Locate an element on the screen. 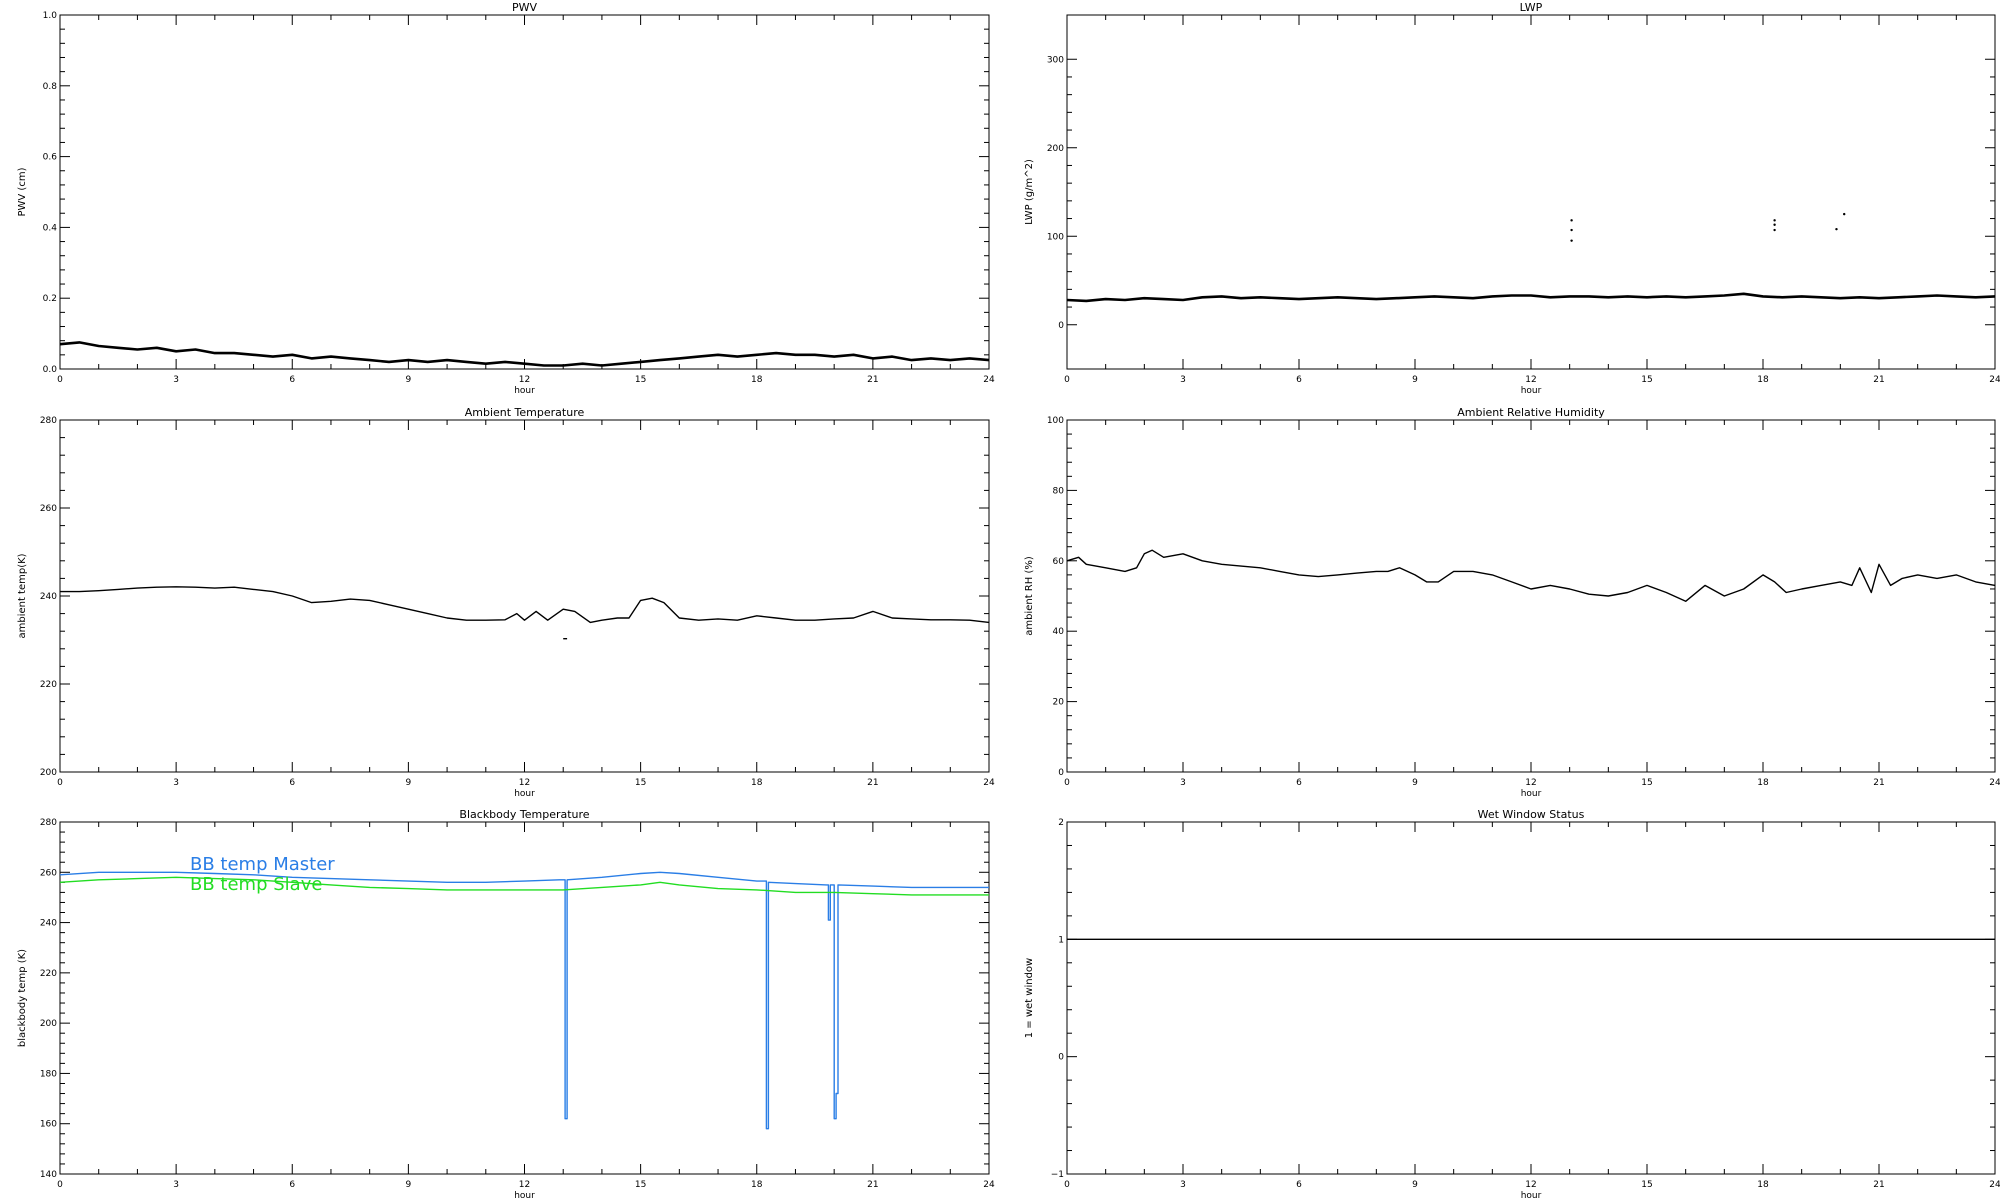  y-tick-label: 180 is located at coordinates (48, 1074).